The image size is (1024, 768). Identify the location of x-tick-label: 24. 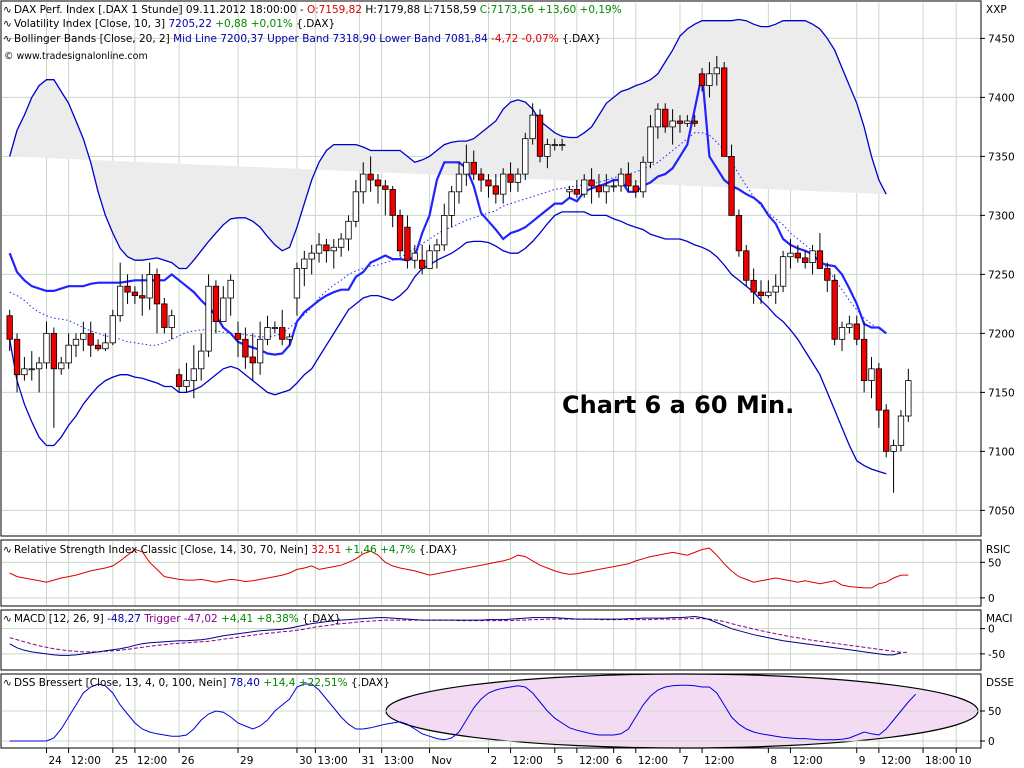
(56, 761).